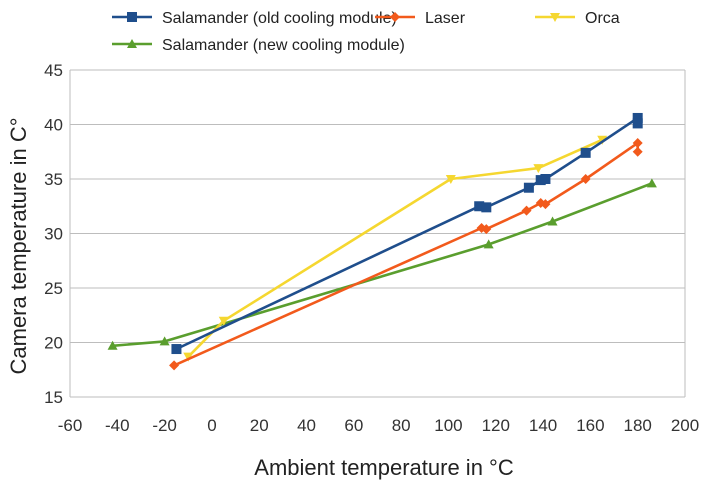 This screenshot has height=481, width=711. Describe the element at coordinates (18, 245) in the screenshot. I see `y-axis-title: Camera temperature in C°` at that location.